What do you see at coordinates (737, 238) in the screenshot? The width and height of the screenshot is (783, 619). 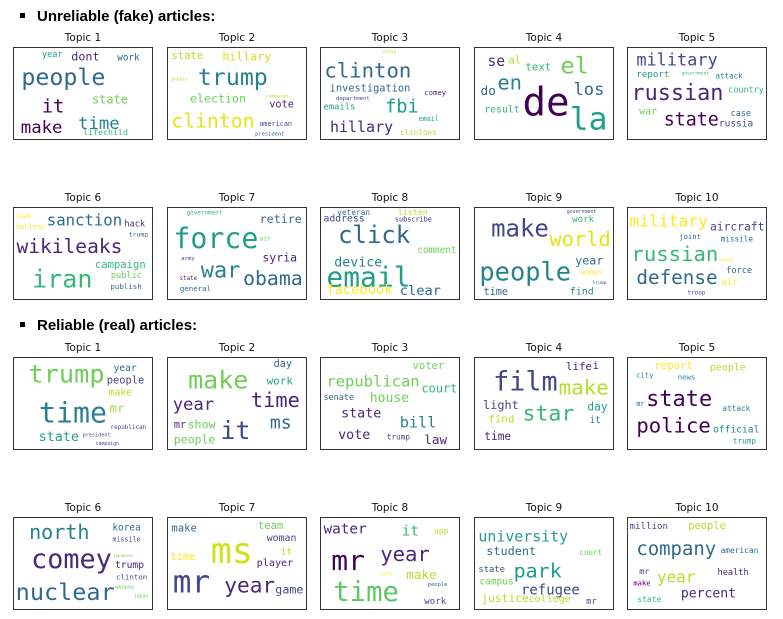 I see `wordcloud-word: missile` at bounding box center [737, 238].